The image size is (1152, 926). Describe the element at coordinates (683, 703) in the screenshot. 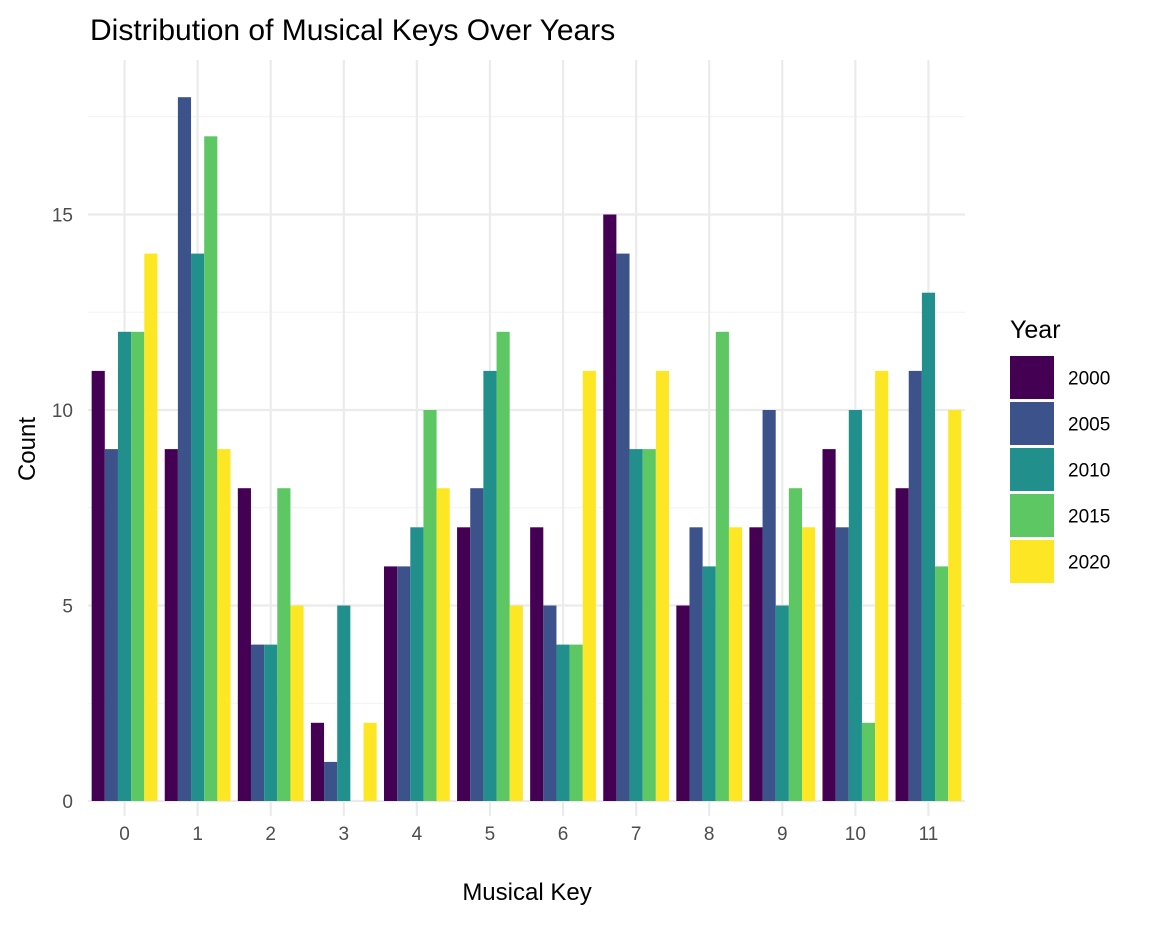

I see `bar-key-8-2000` at that location.